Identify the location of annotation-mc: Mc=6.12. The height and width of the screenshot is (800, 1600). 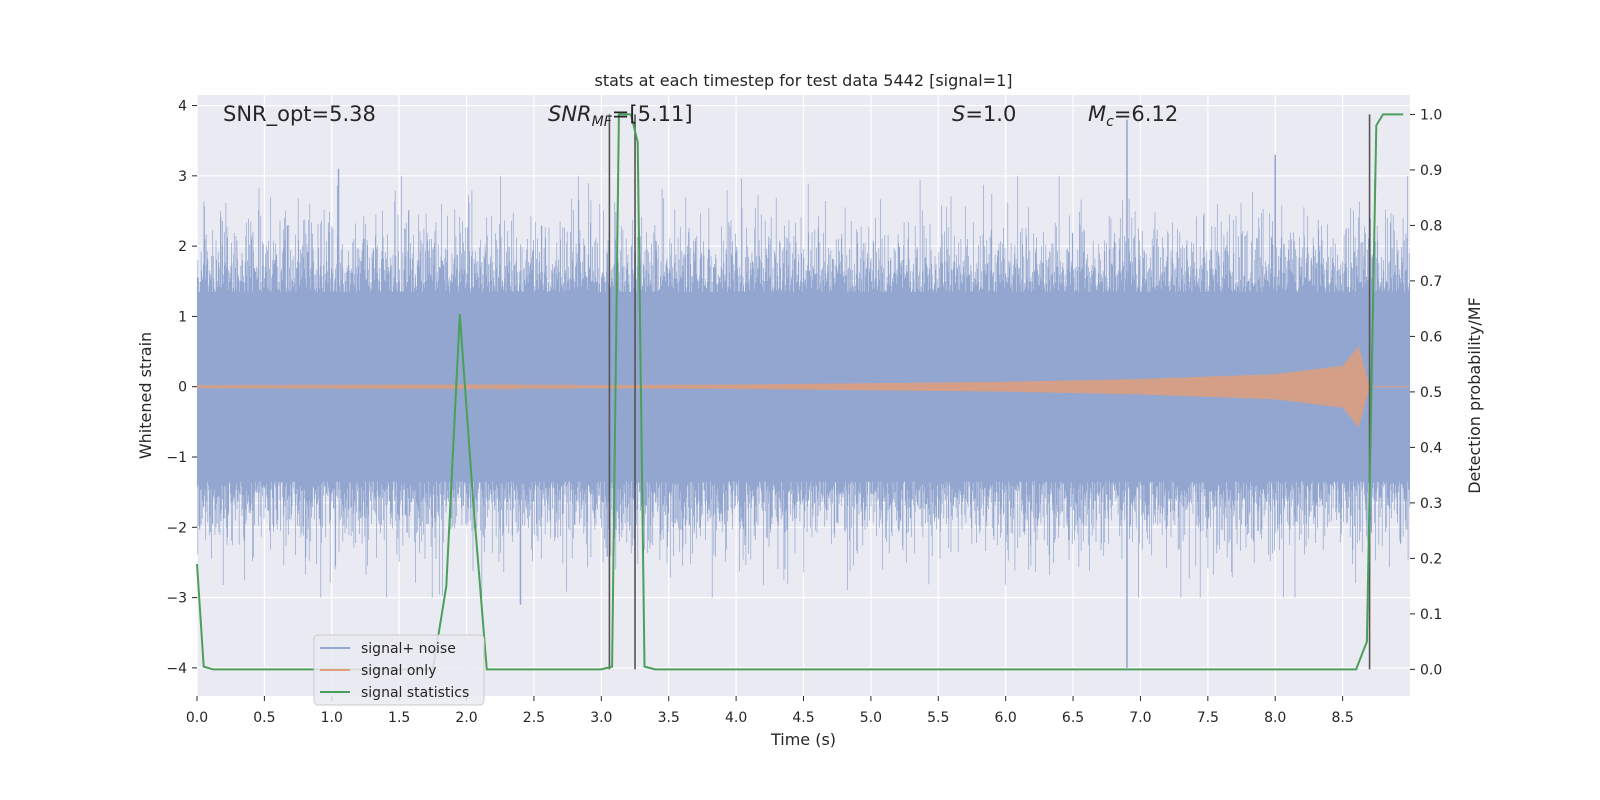
(1133, 116).